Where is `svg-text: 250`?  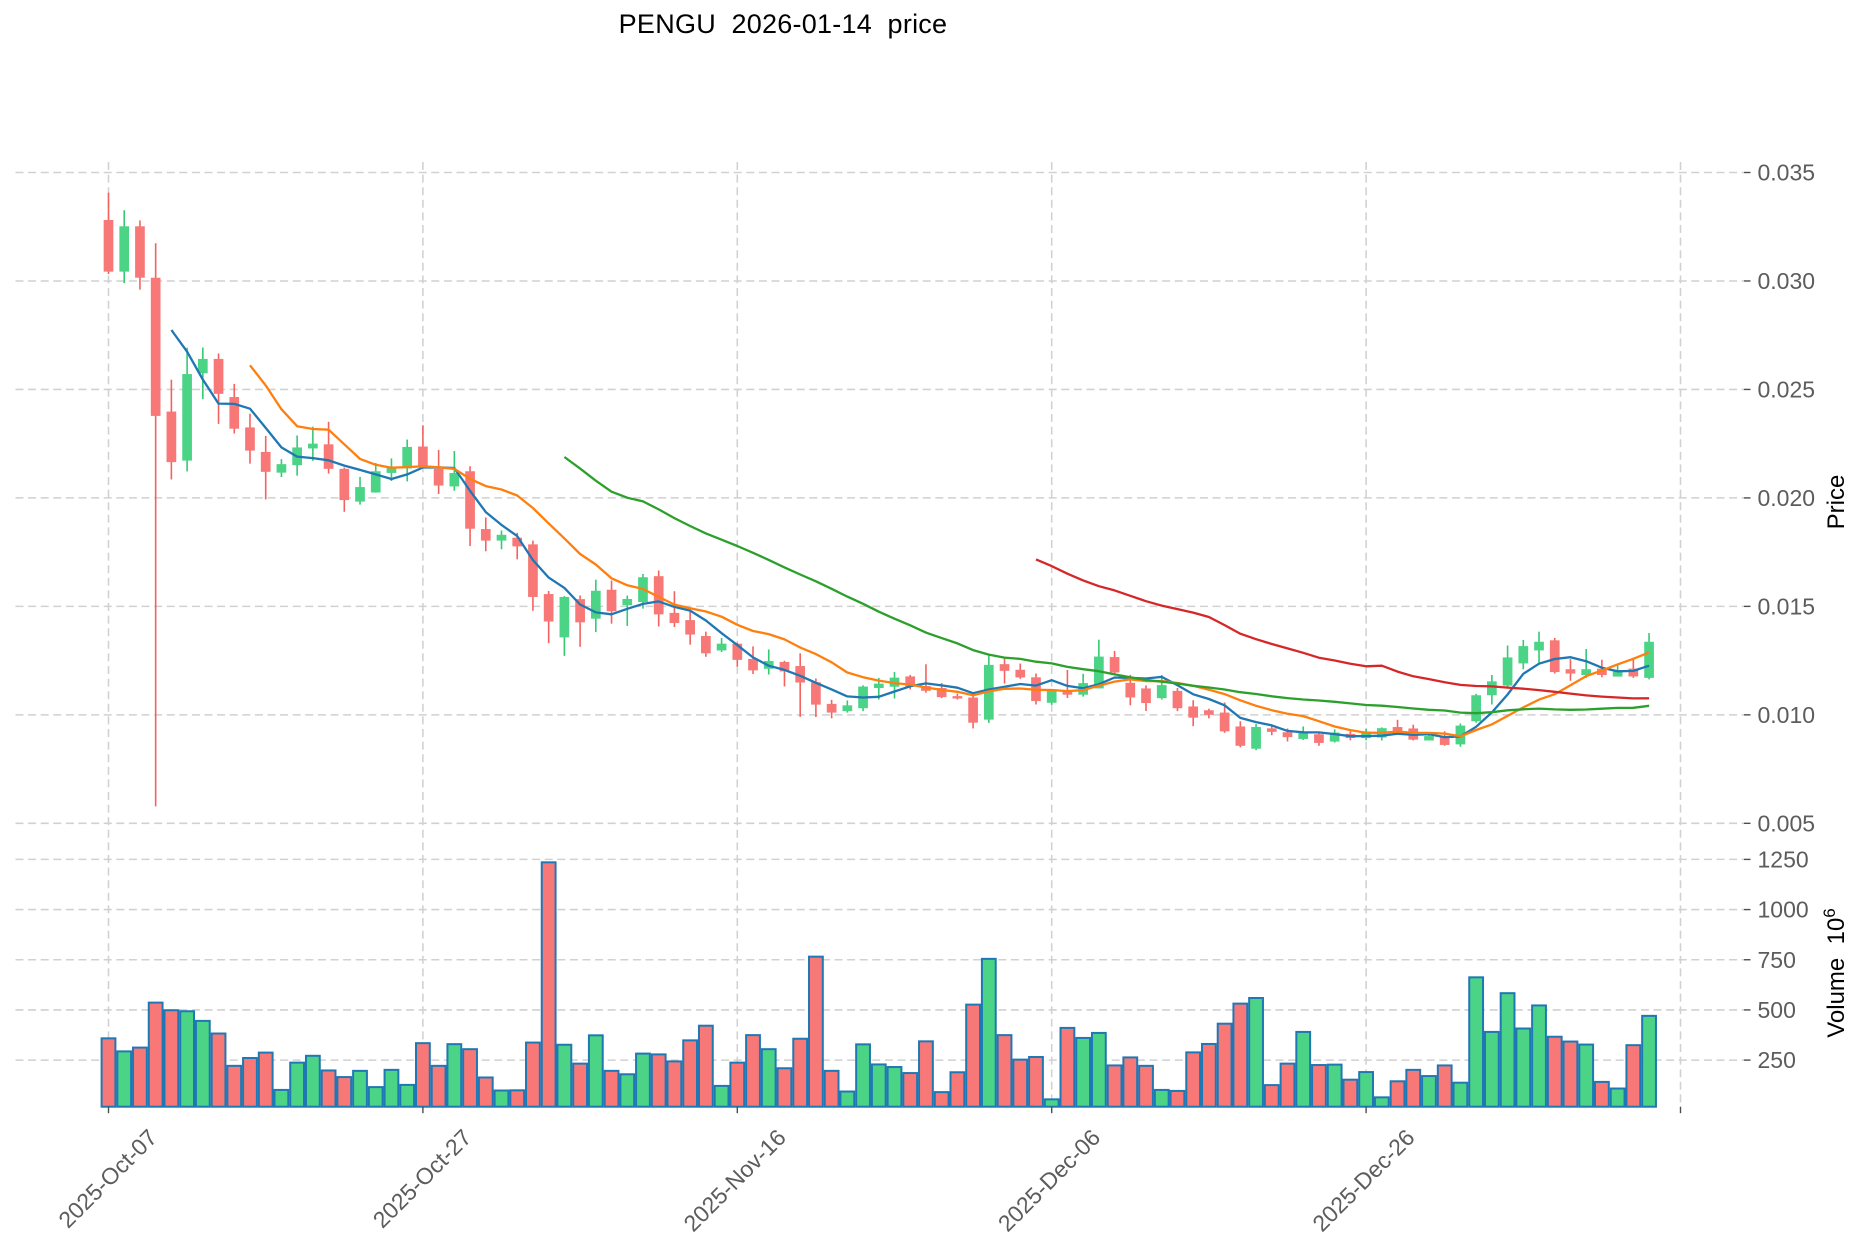 svg-text: 250 is located at coordinates (1777, 1060).